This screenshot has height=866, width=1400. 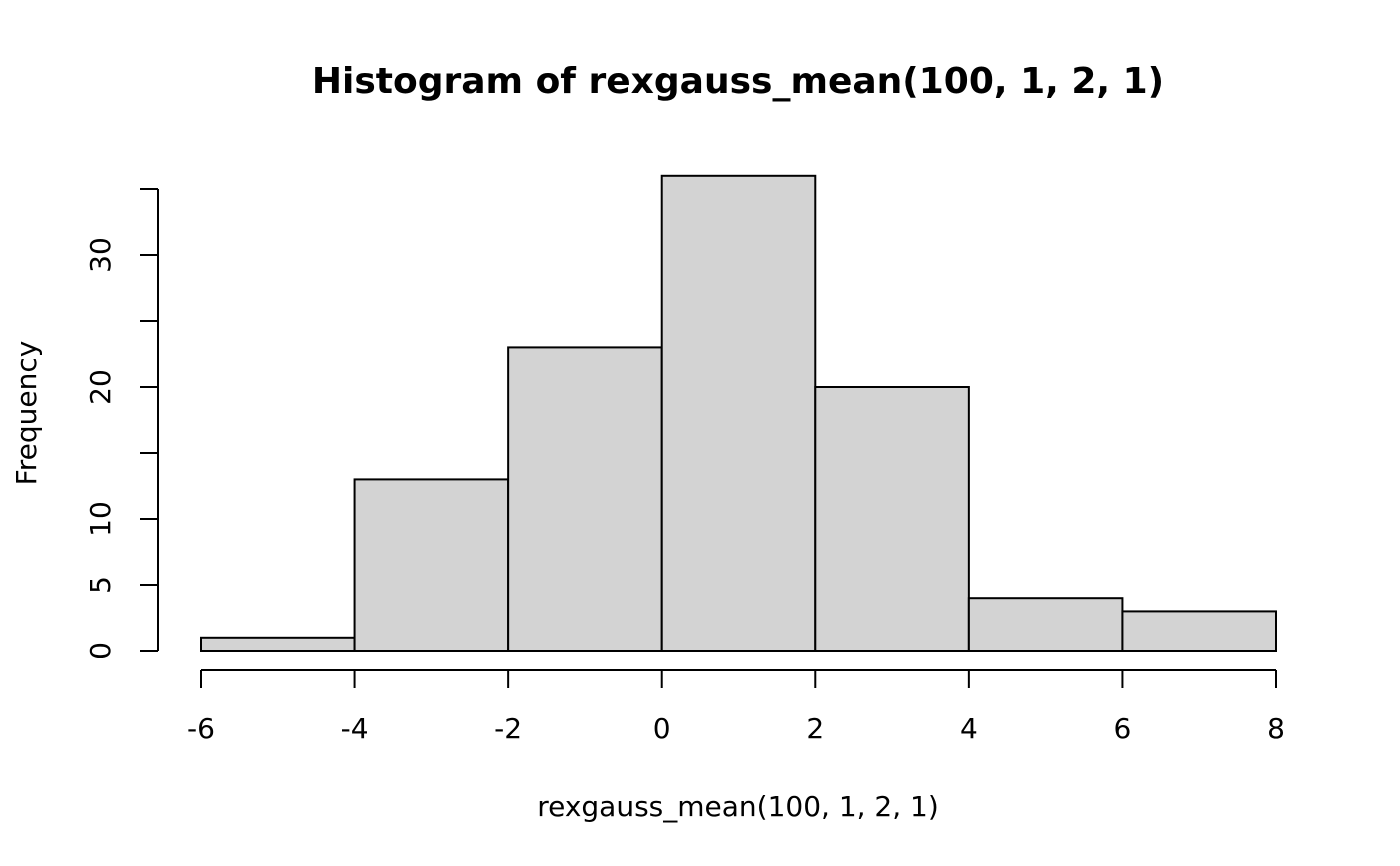 What do you see at coordinates (815, 728) in the screenshot?
I see `x-tick-label: 2` at bounding box center [815, 728].